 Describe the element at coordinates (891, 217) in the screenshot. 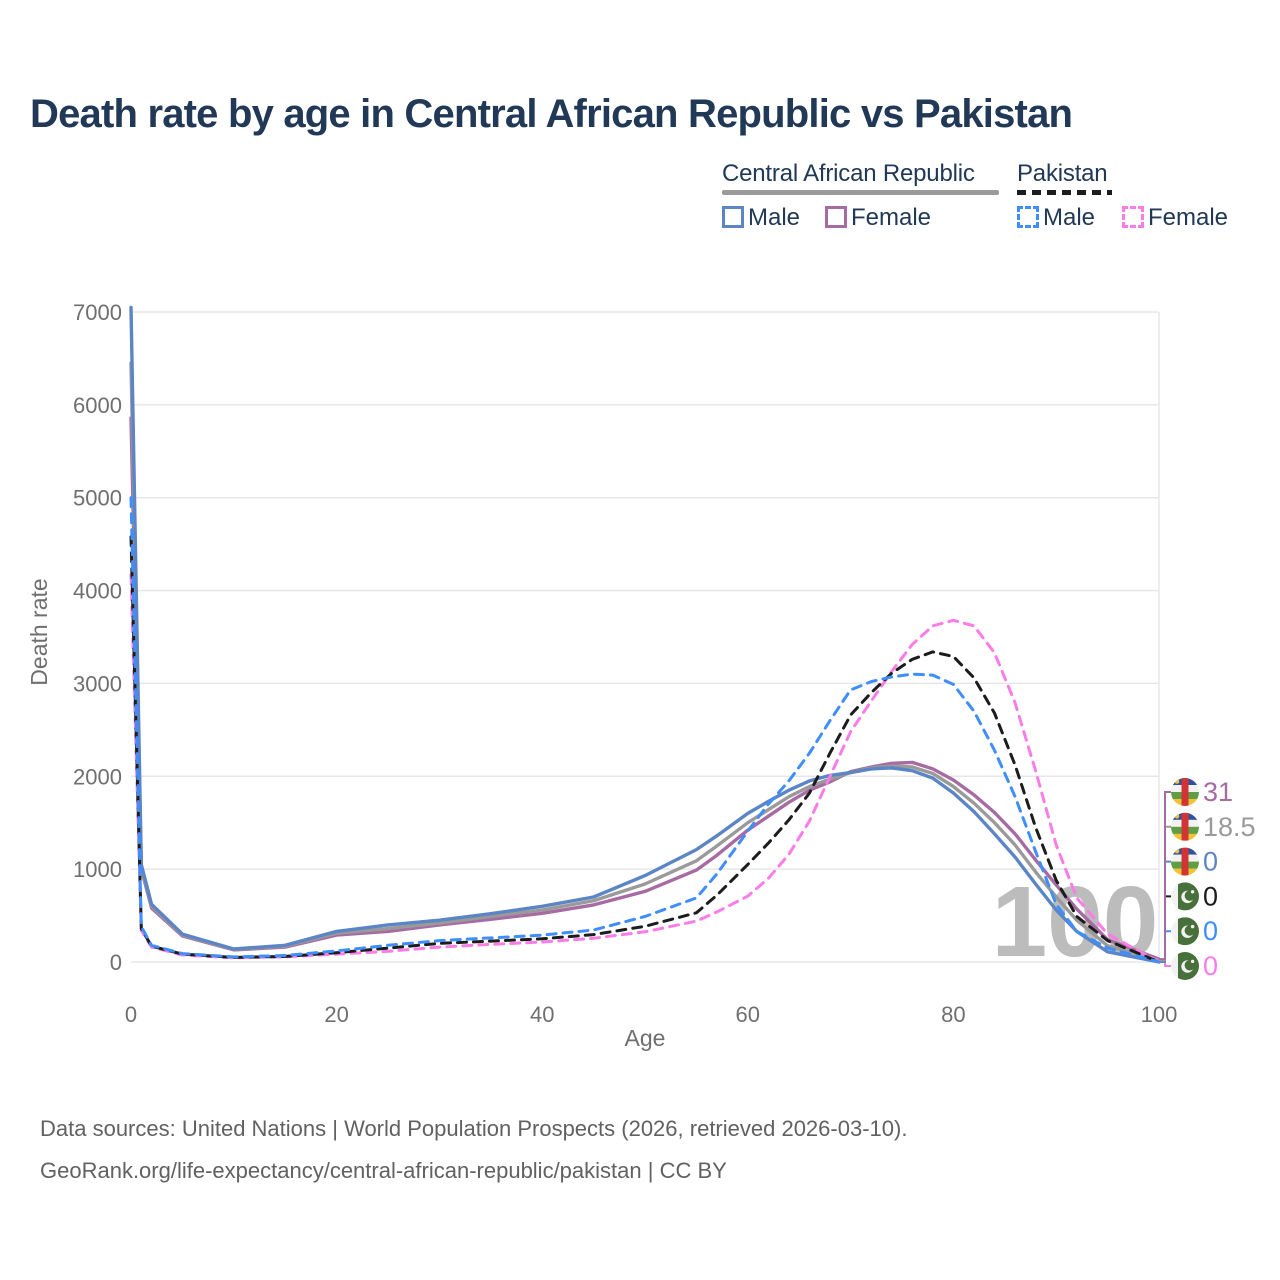

I see `legend-item-car-female: Female` at that location.